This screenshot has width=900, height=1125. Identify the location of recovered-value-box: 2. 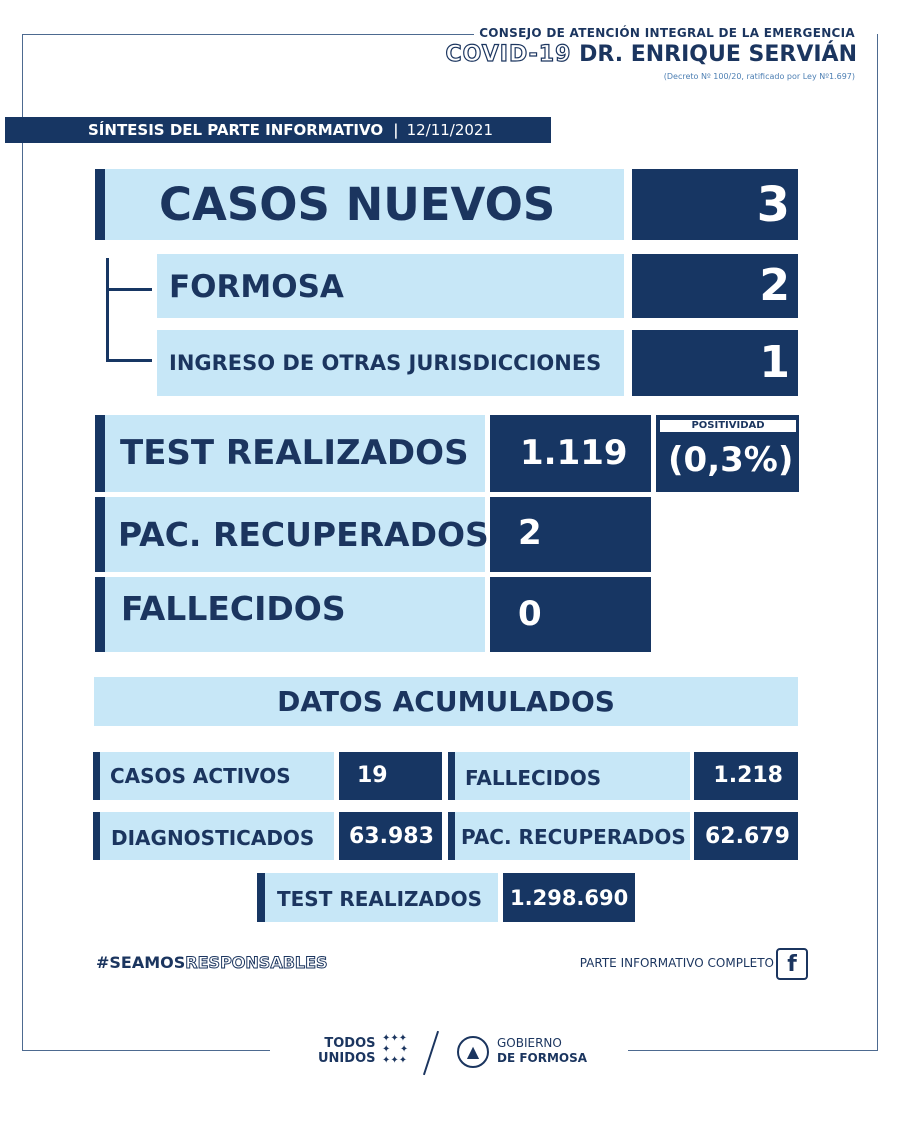
(570, 534).